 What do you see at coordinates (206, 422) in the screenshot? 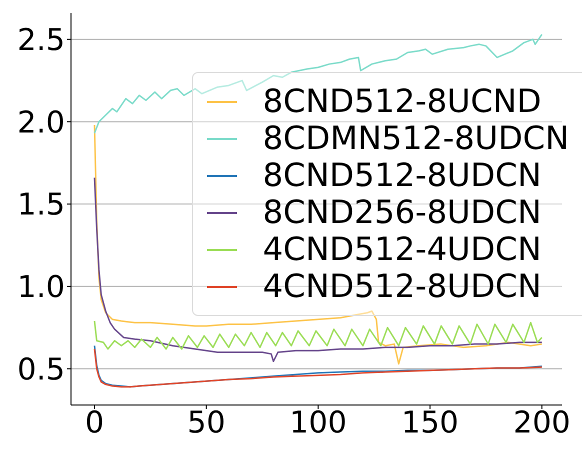
I see `x-tick-label: 50` at bounding box center [206, 422].